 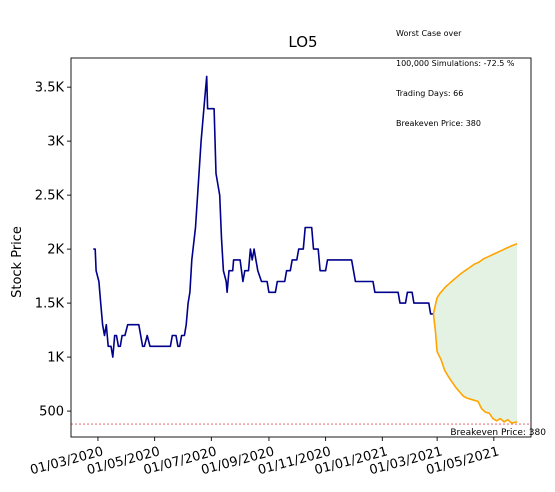 What do you see at coordinates (498, 433) in the screenshot?
I see `breakeven-label: Breakeven Price: 380` at bounding box center [498, 433].